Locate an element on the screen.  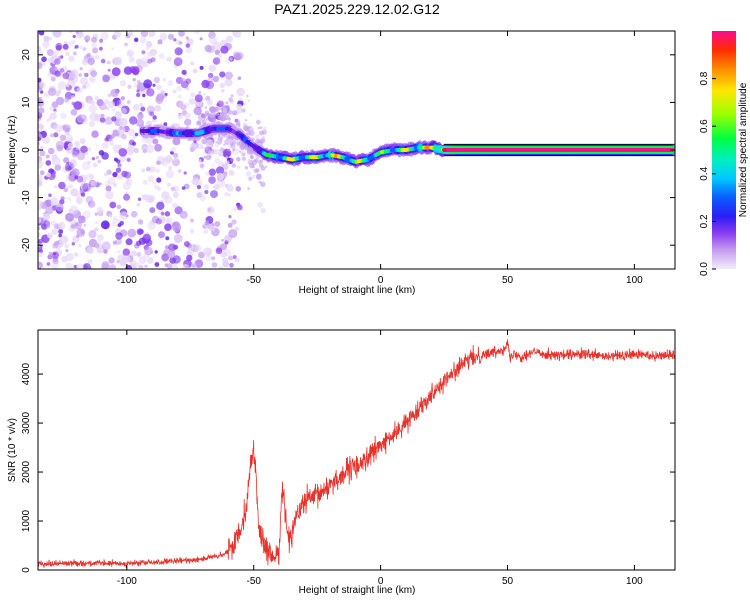
snr-ytick-label: 3000 is located at coordinates (26, 423).